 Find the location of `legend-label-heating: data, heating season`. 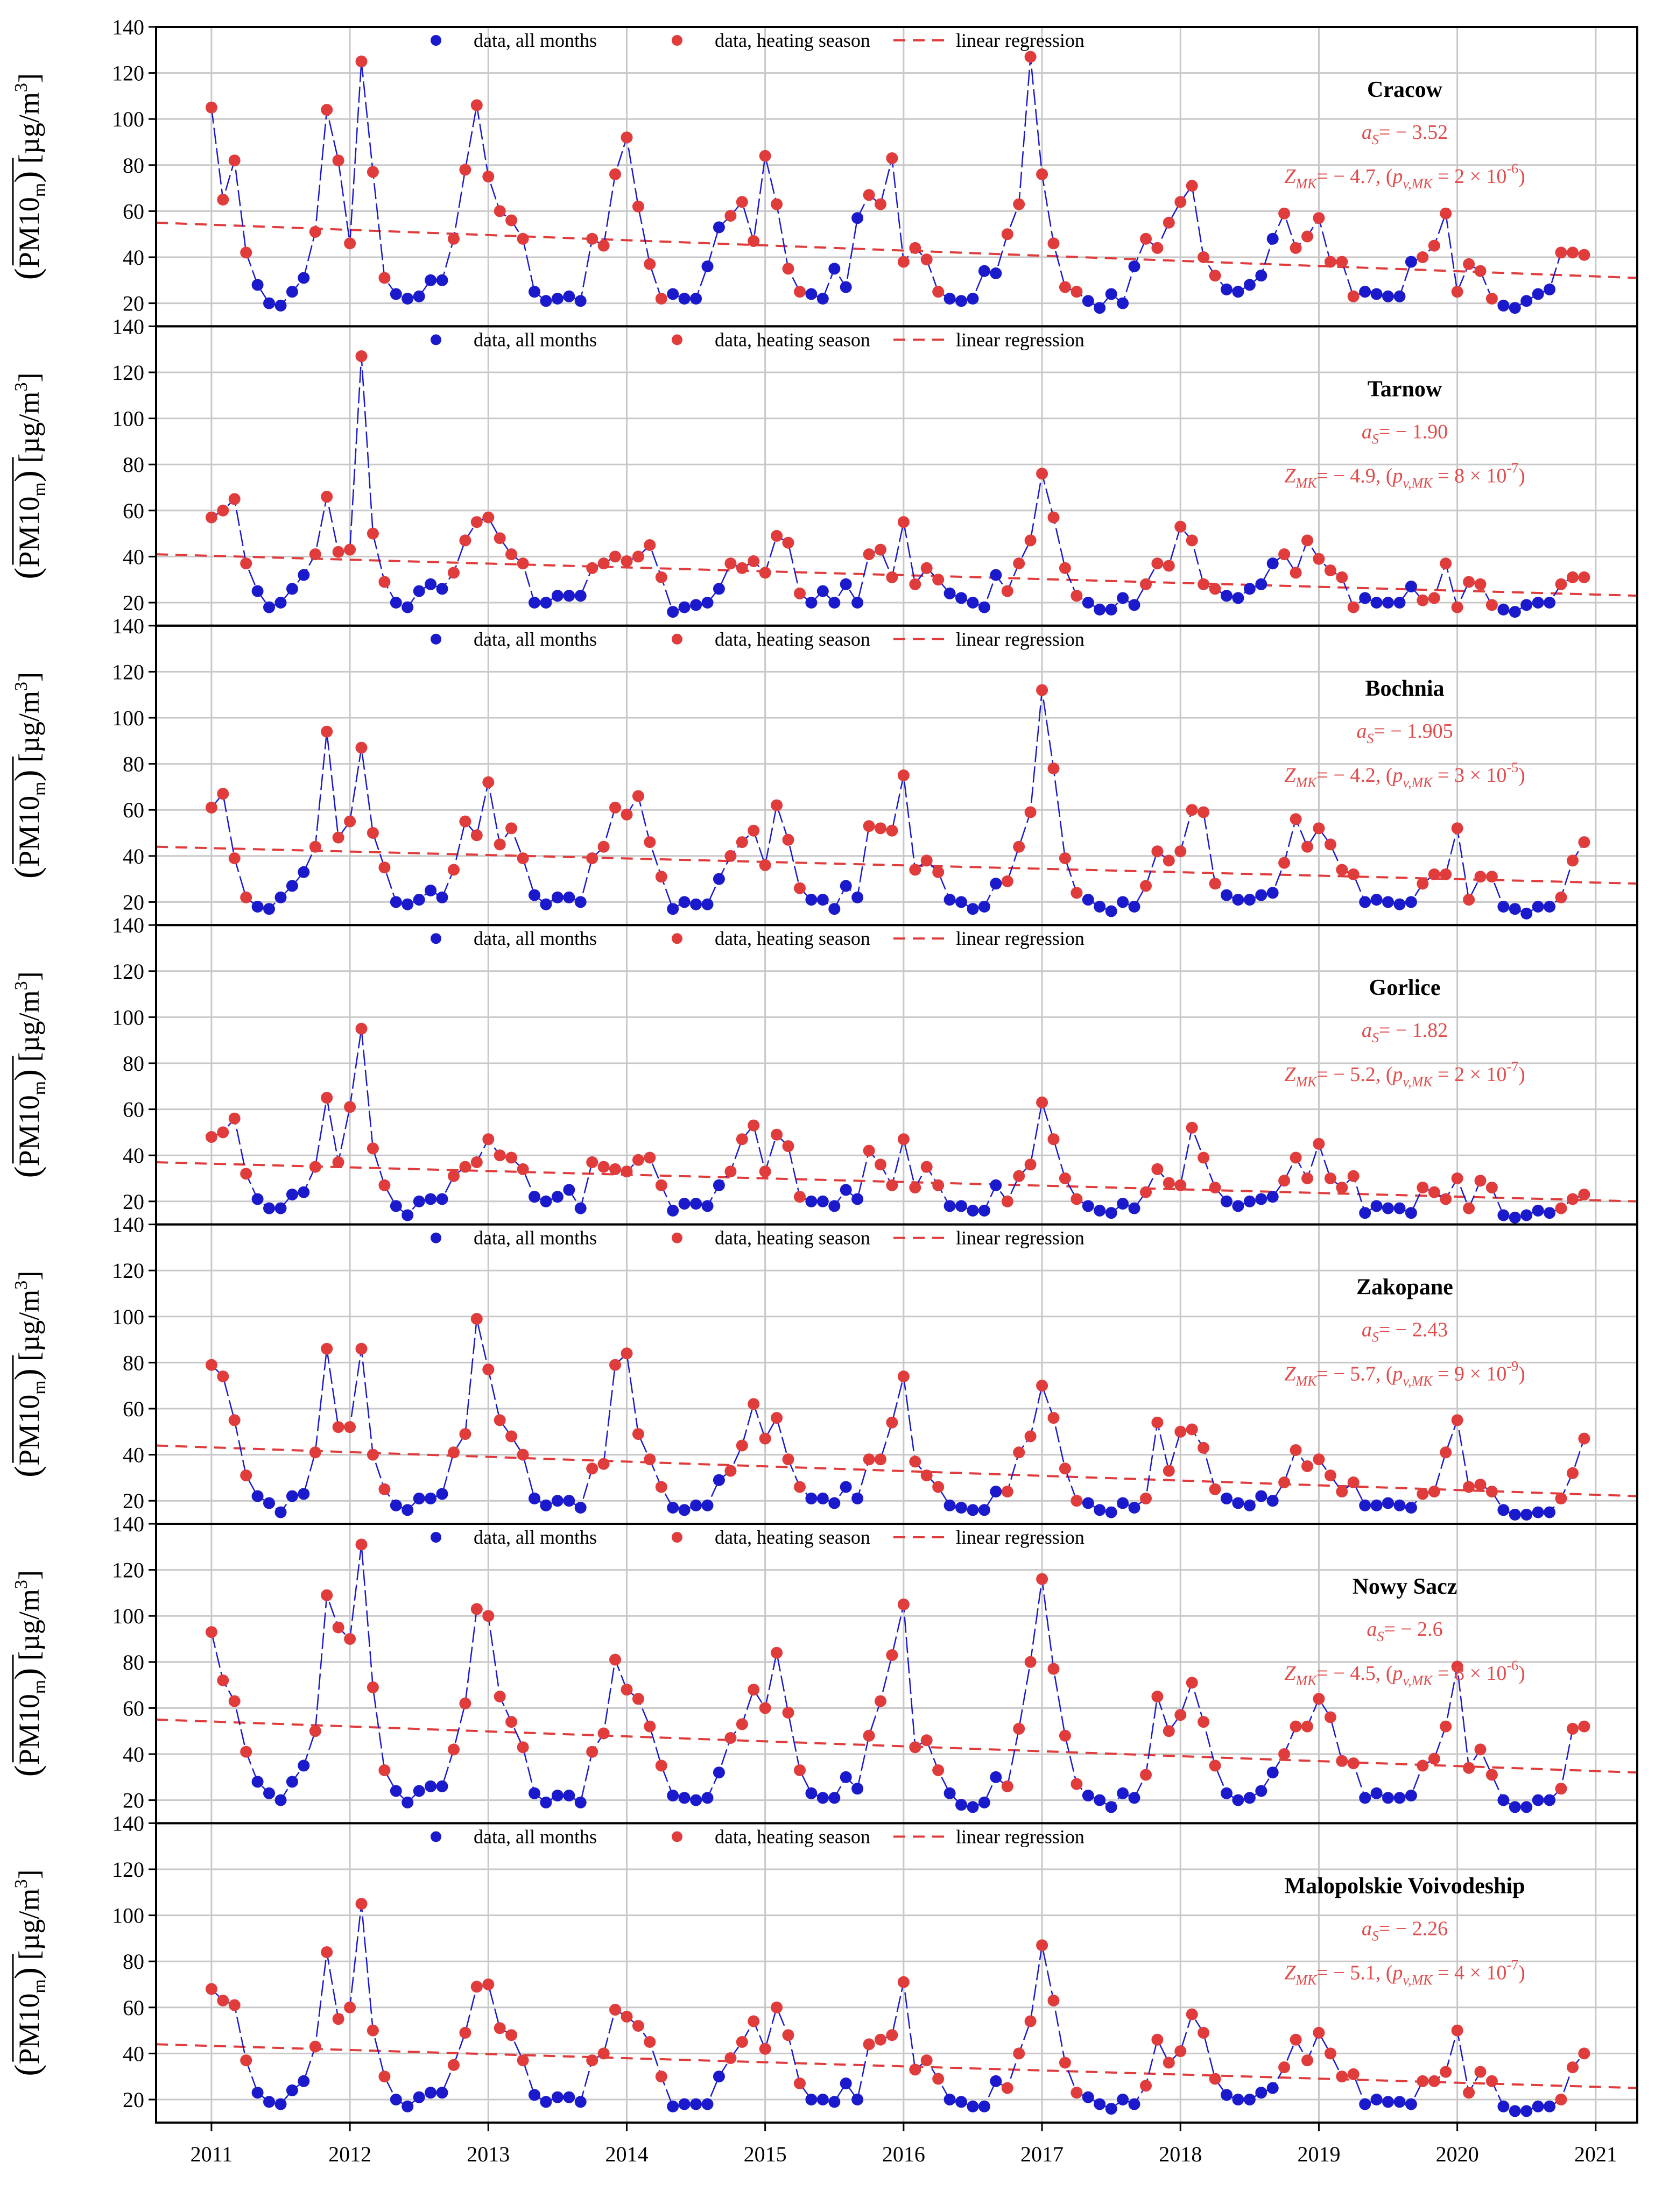

legend-label-heating: data, heating season is located at coordinates (792, 339).